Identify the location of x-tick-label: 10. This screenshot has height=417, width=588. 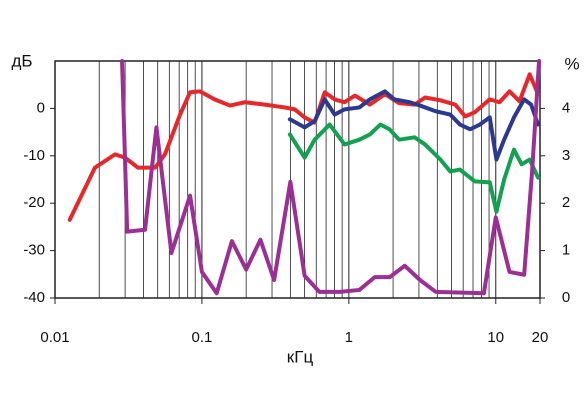
(495, 337).